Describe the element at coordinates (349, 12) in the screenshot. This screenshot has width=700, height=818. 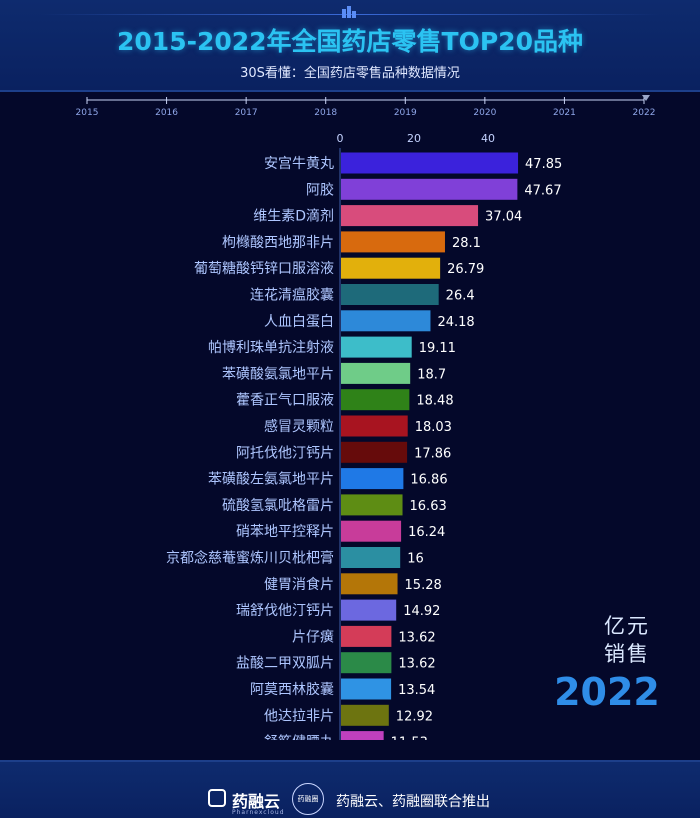
I see `building-icon` at that location.